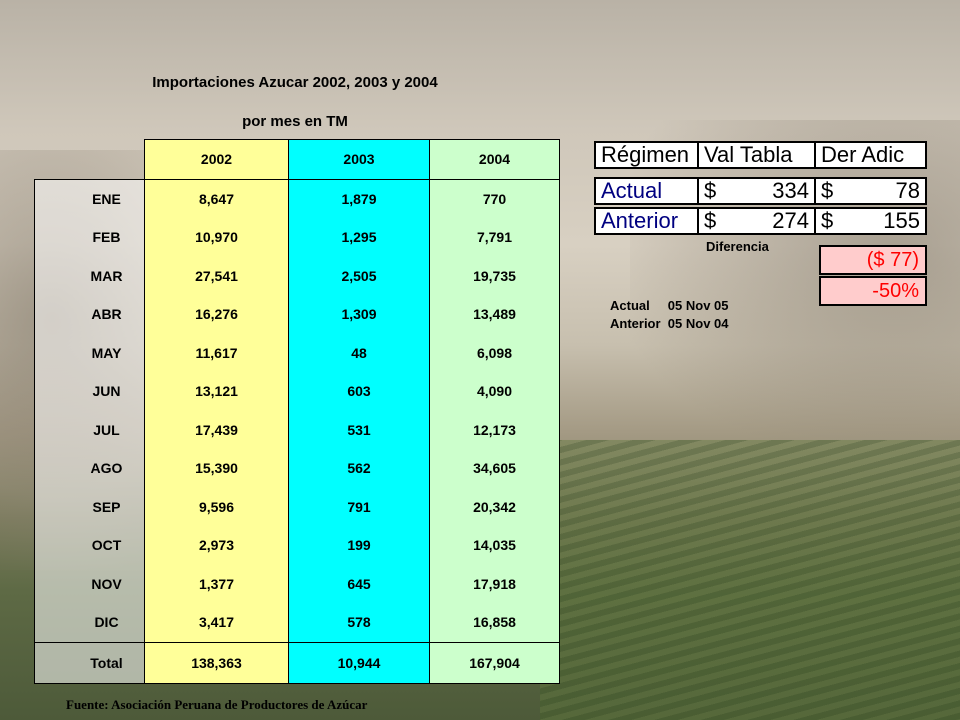 The image size is (960, 720). I want to click on value-2002-cell: 27,541, so click(216, 275).